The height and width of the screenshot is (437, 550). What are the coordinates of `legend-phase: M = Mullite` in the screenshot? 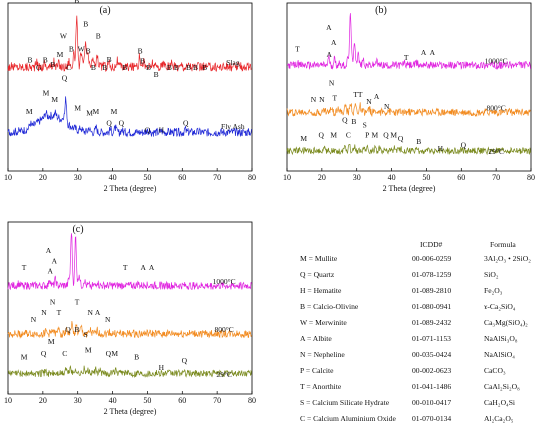 It's located at (319, 258).